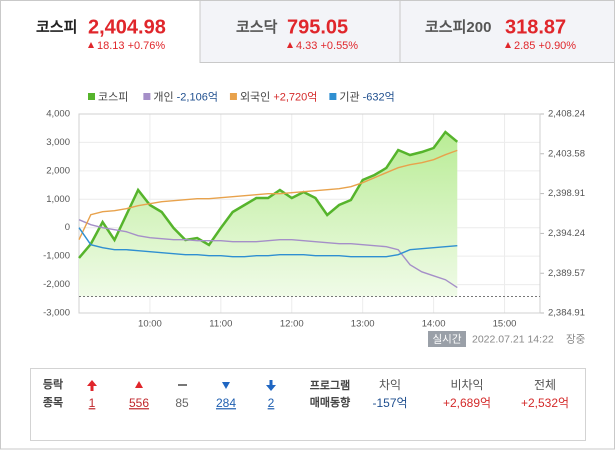 Image resolution: width=615 pixels, height=450 pixels. Describe the element at coordinates (150, 324) in the screenshot. I see `x-tick-label: 10:00` at that location.